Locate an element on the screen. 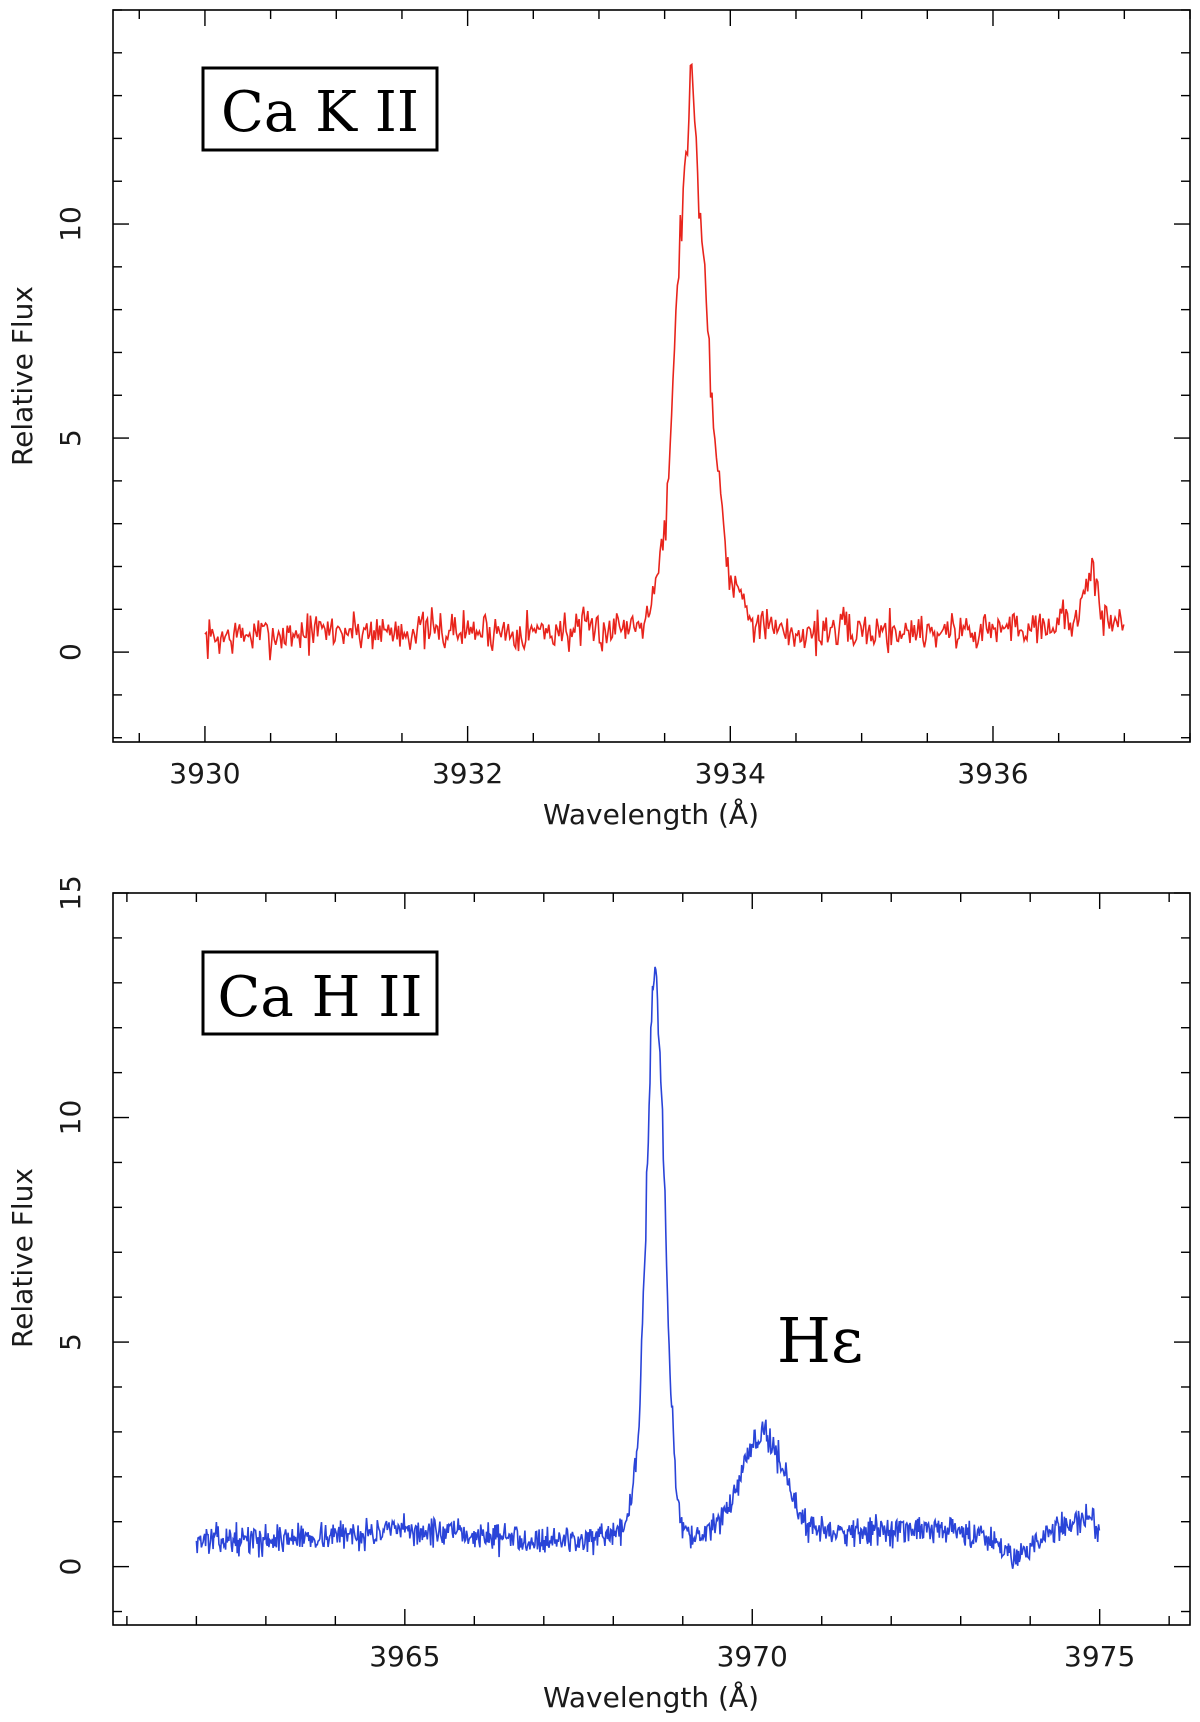 Image resolution: width=1200 pixels, height=1722 pixels. x-tick-label: 3936 is located at coordinates (992, 773).